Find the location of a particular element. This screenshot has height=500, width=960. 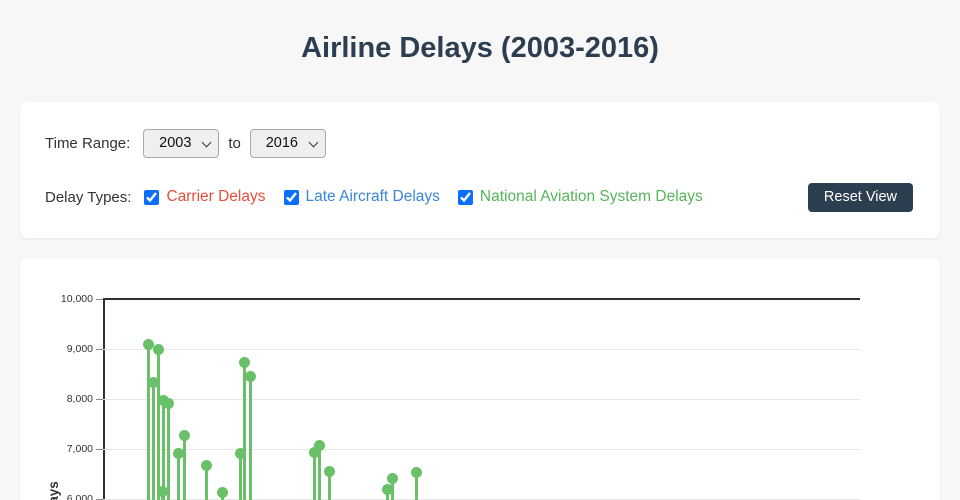

carrier-delays-checkbox is located at coordinates (152, 197).